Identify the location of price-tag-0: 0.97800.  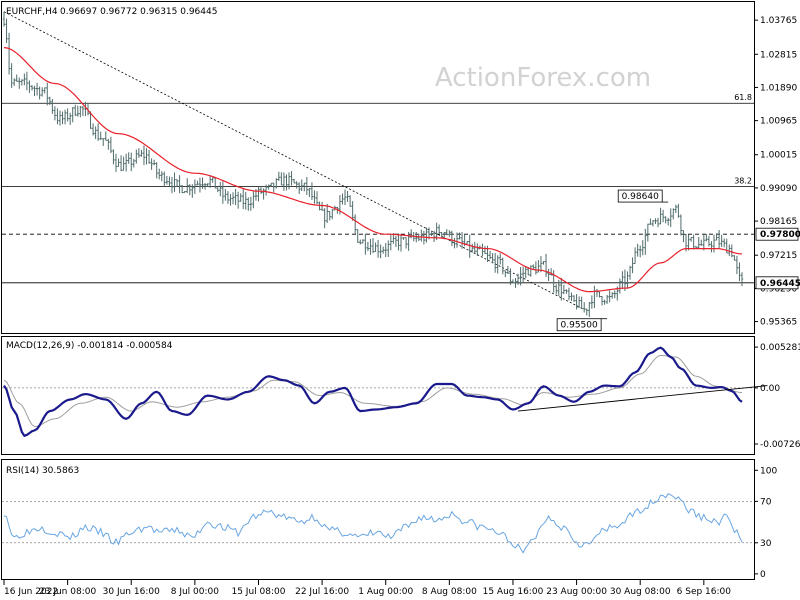
(780, 235).